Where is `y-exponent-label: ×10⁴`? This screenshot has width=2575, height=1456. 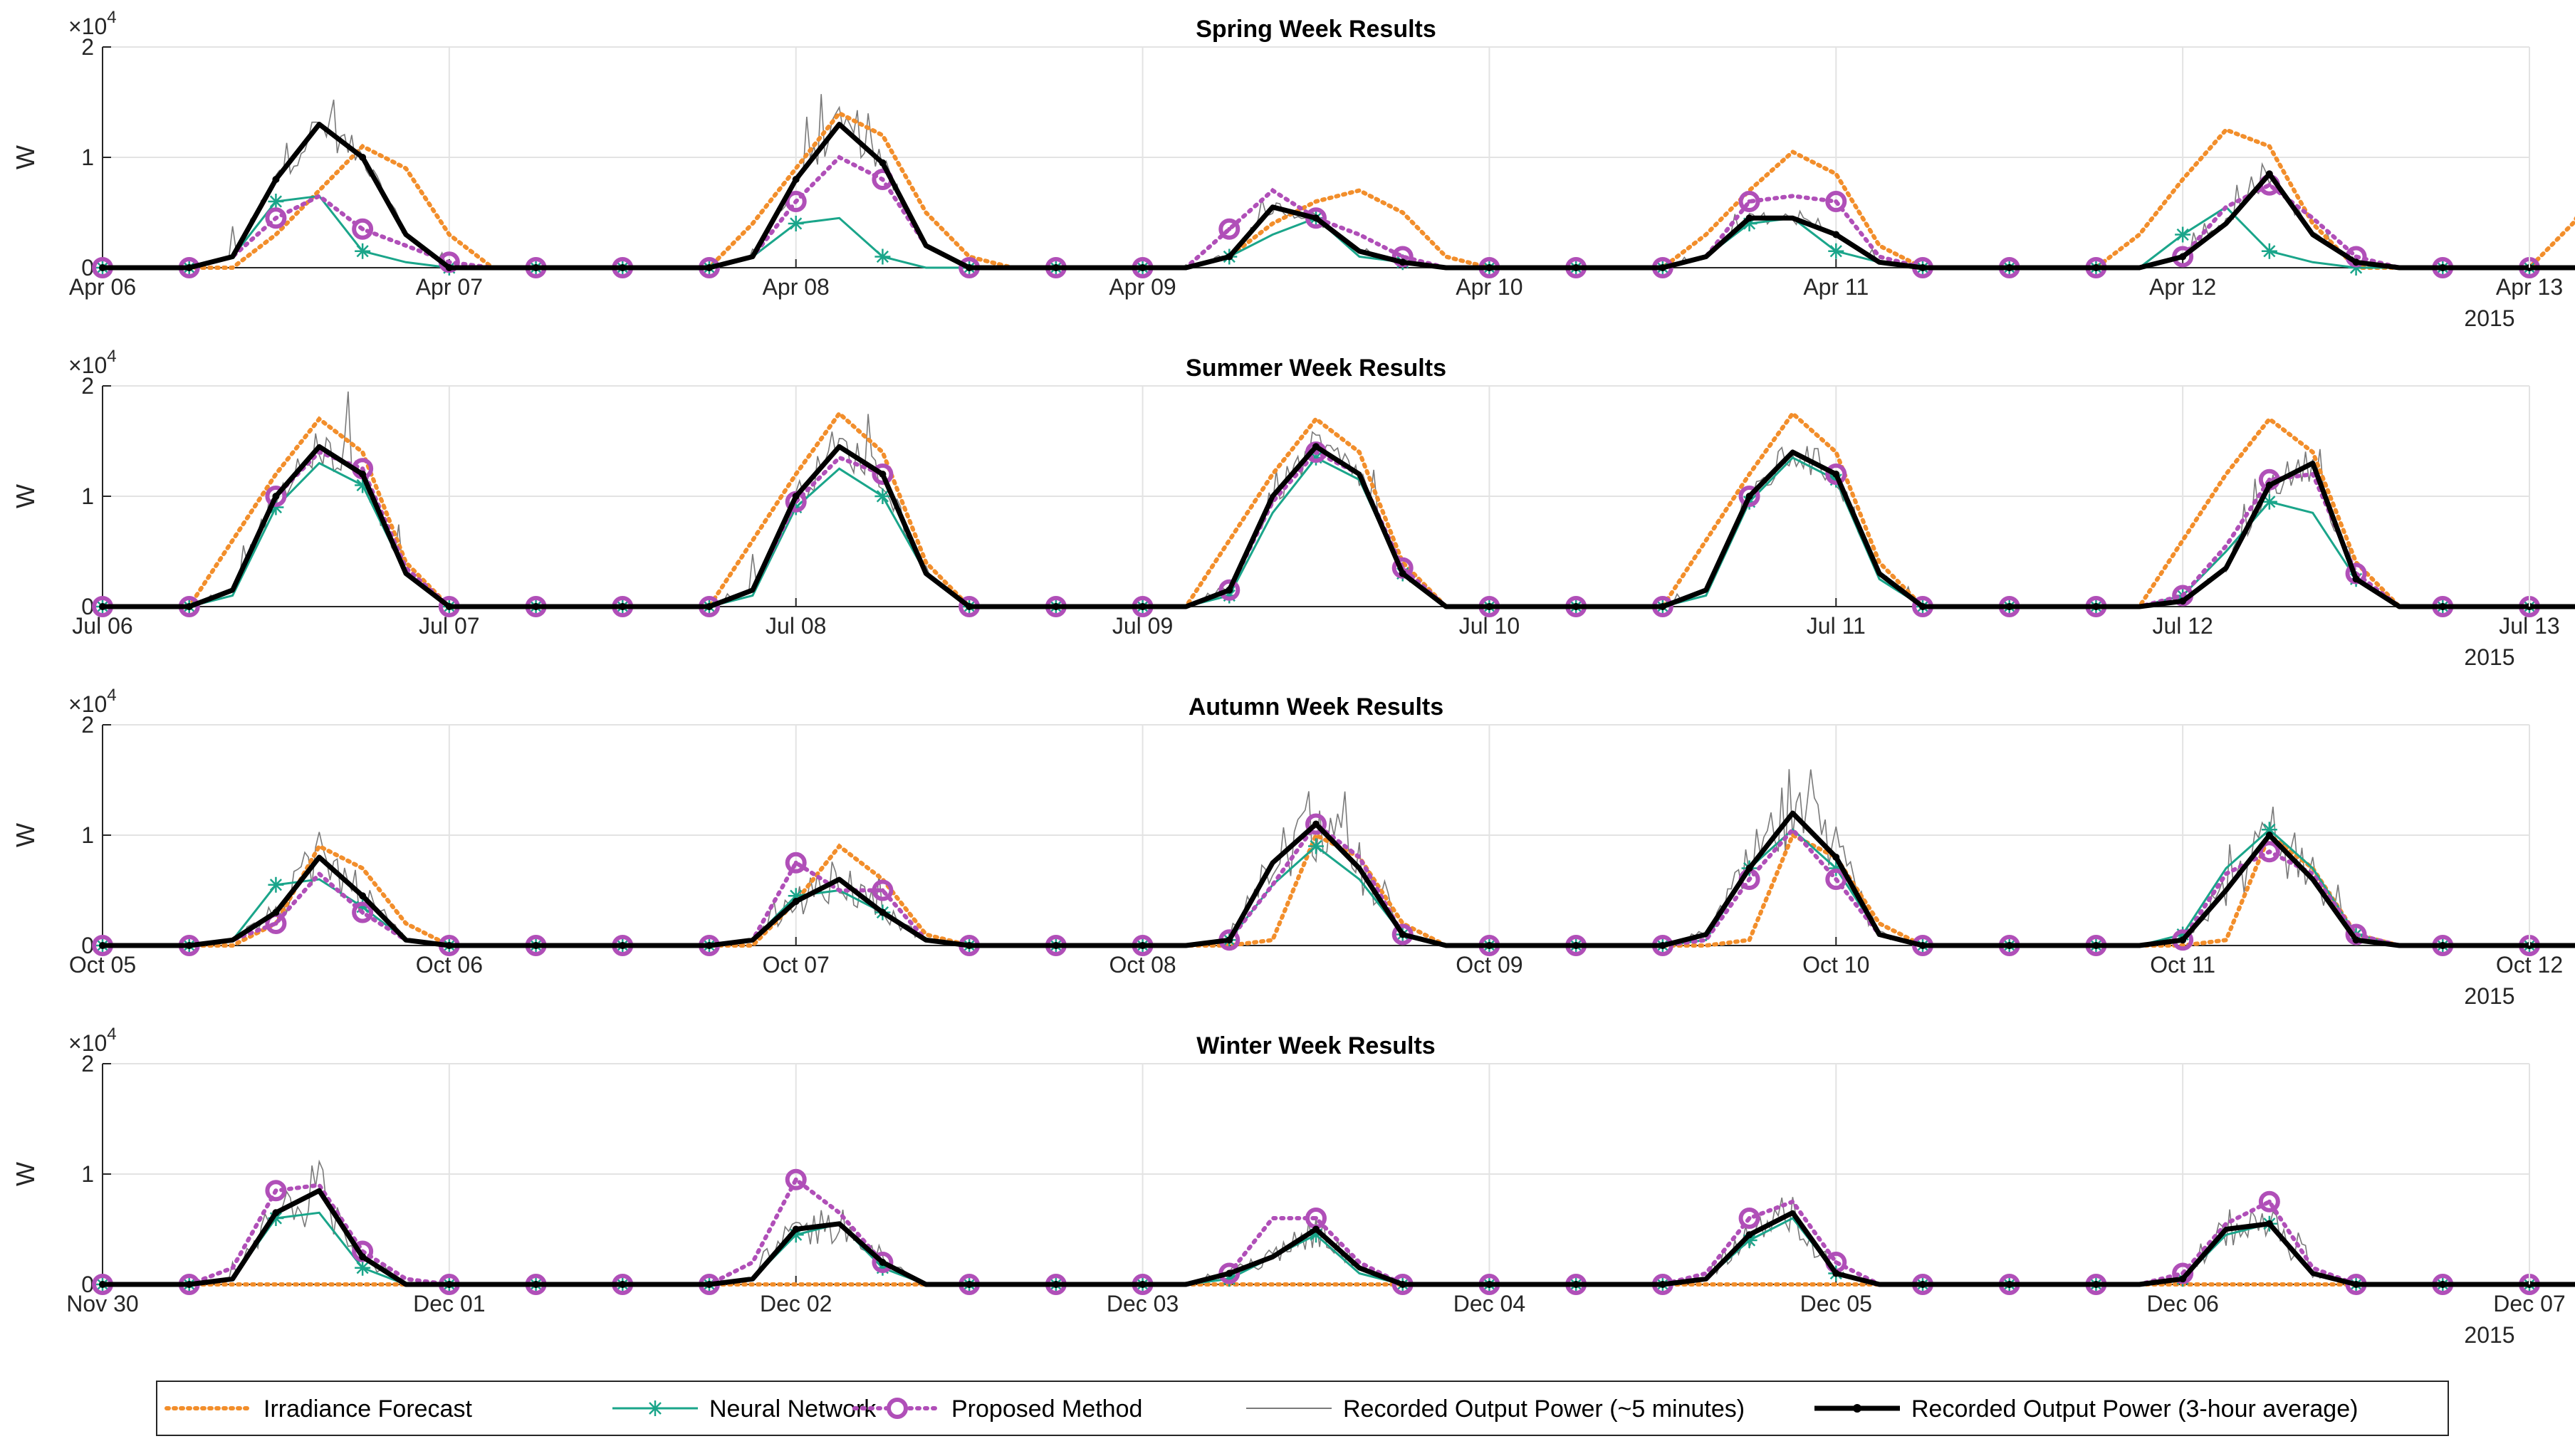 y-exponent-label: ×10⁴ is located at coordinates (93, 1040).